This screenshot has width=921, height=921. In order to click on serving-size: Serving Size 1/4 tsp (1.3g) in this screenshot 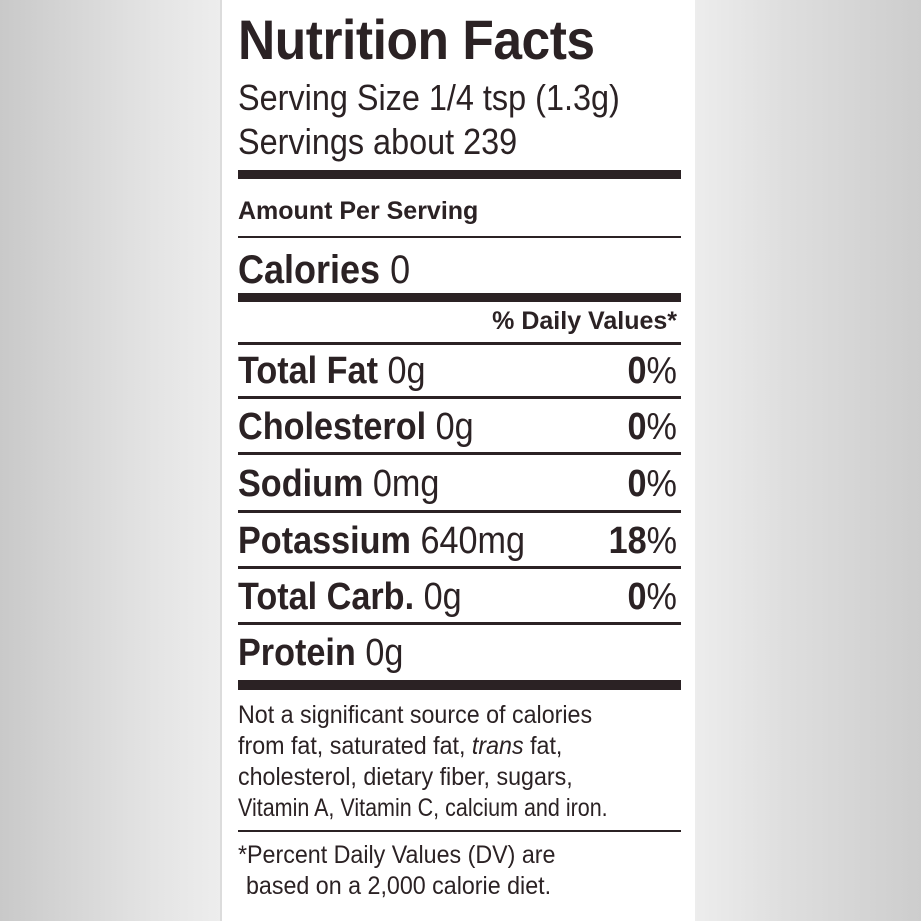, I will do `click(429, 97)`.